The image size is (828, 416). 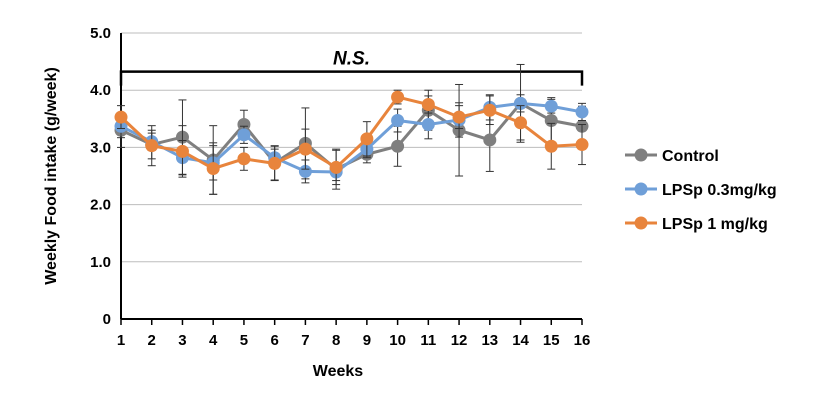 I want to click on legend-label: LPSp 1 mg/kg, so click(x=715, y=224).